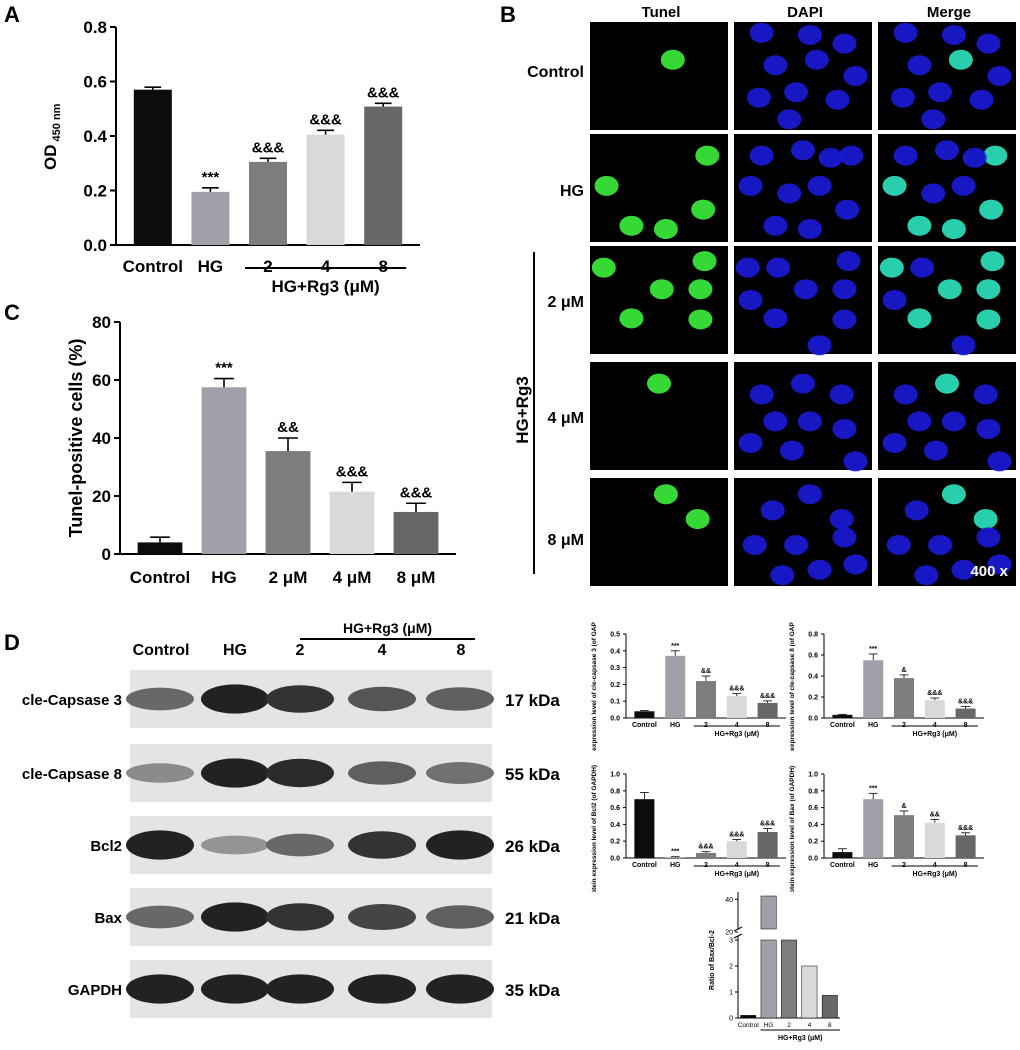 The height and width of the screenshot is (1050, 1020). I want to click on y-tick-label: 40, so click(101, 438).